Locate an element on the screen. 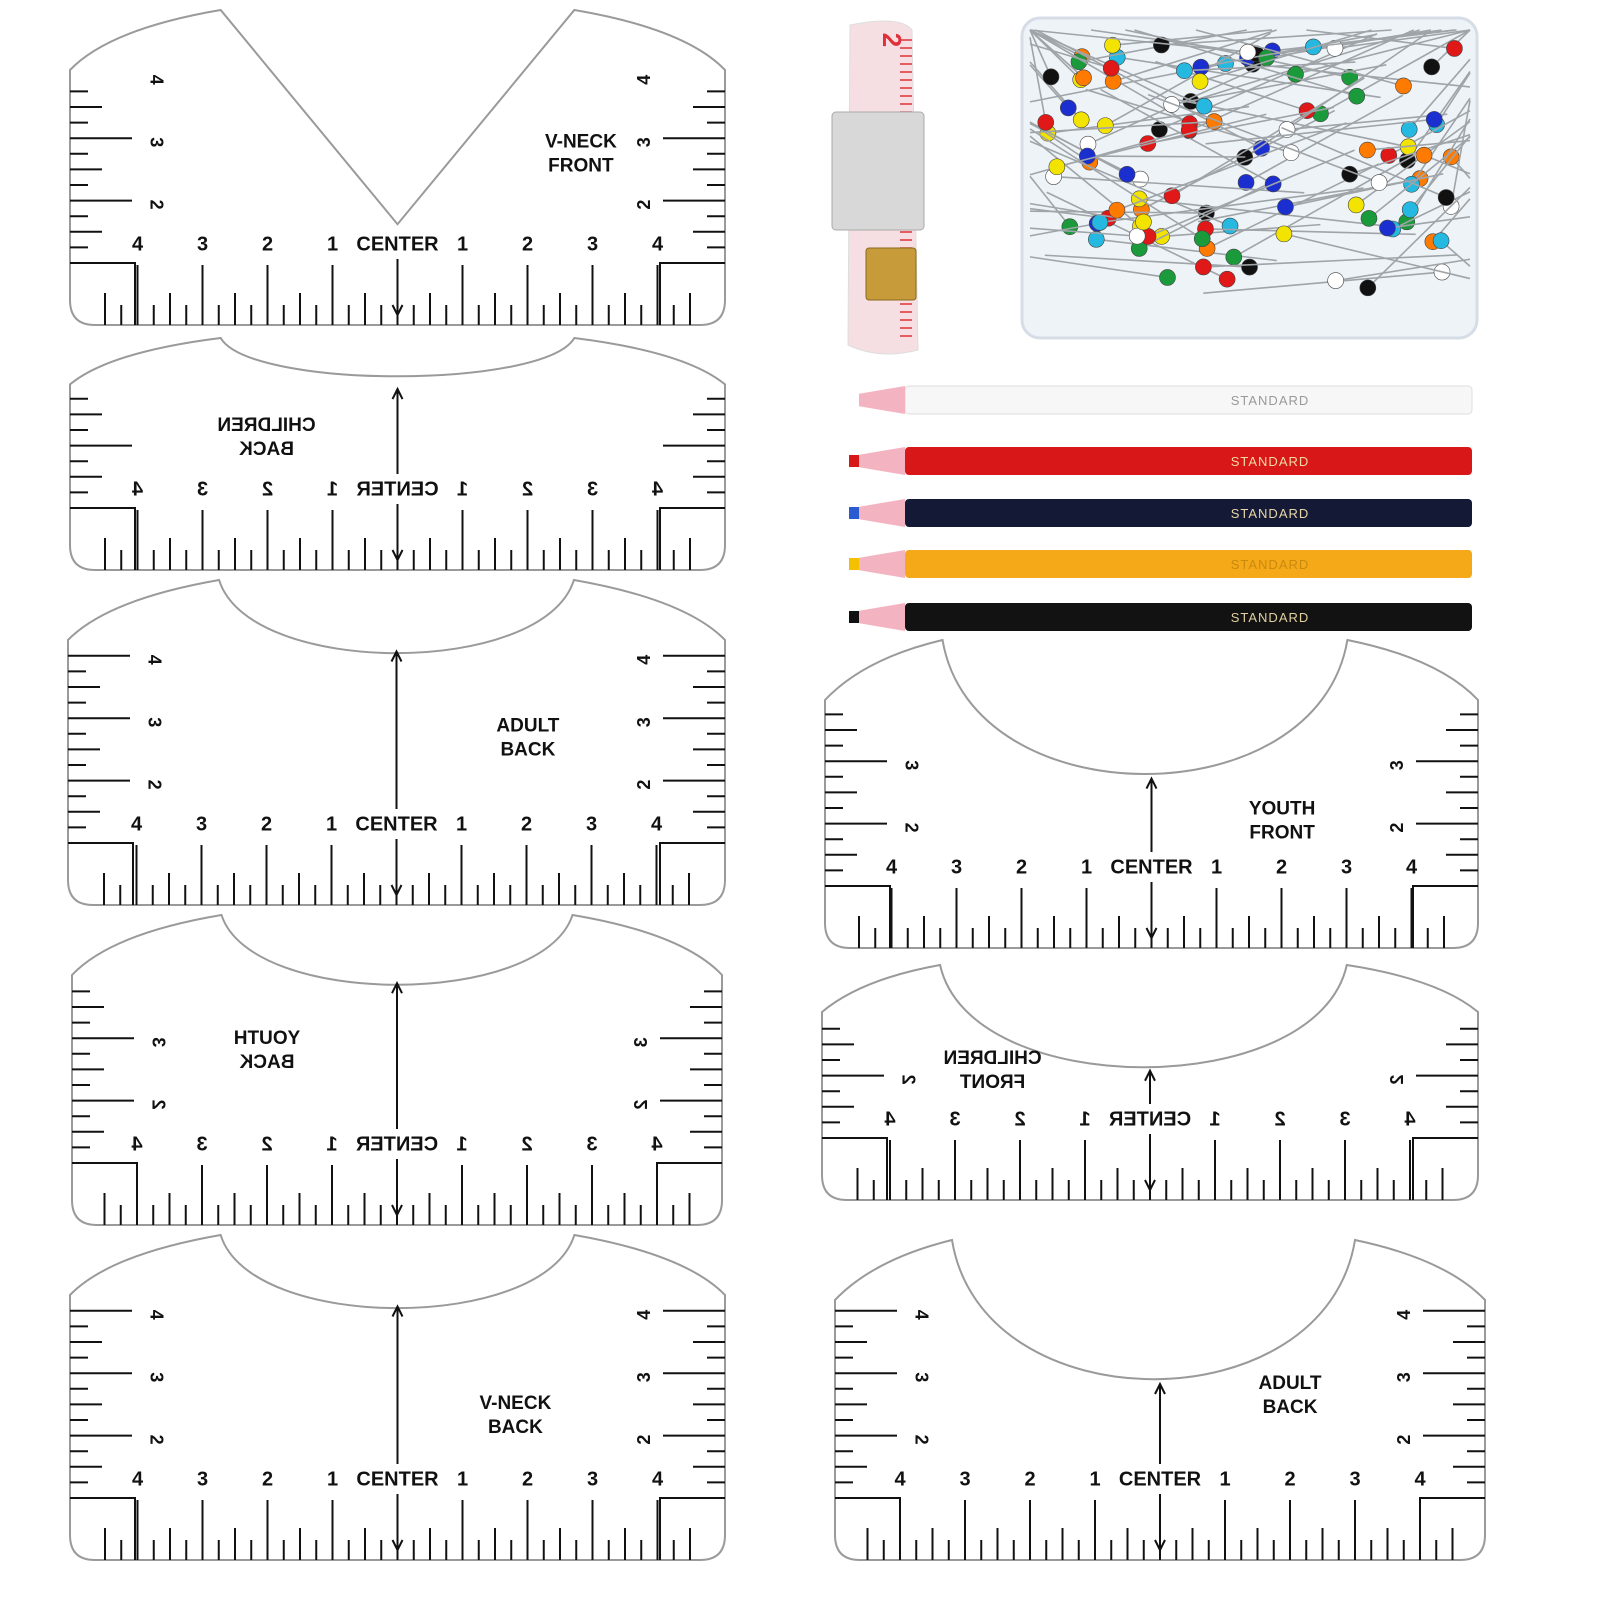  tape-measure: 2 is located at coordinates (878, 187).